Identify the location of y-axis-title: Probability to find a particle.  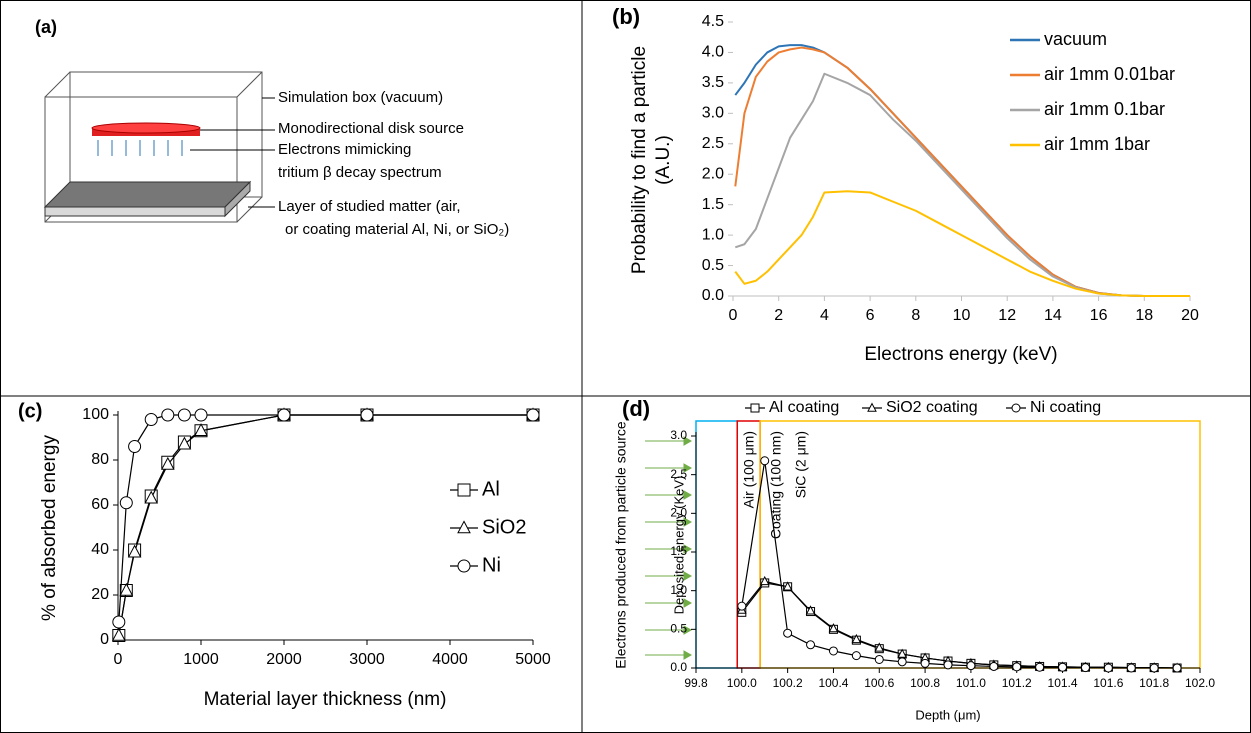
(639, 160).